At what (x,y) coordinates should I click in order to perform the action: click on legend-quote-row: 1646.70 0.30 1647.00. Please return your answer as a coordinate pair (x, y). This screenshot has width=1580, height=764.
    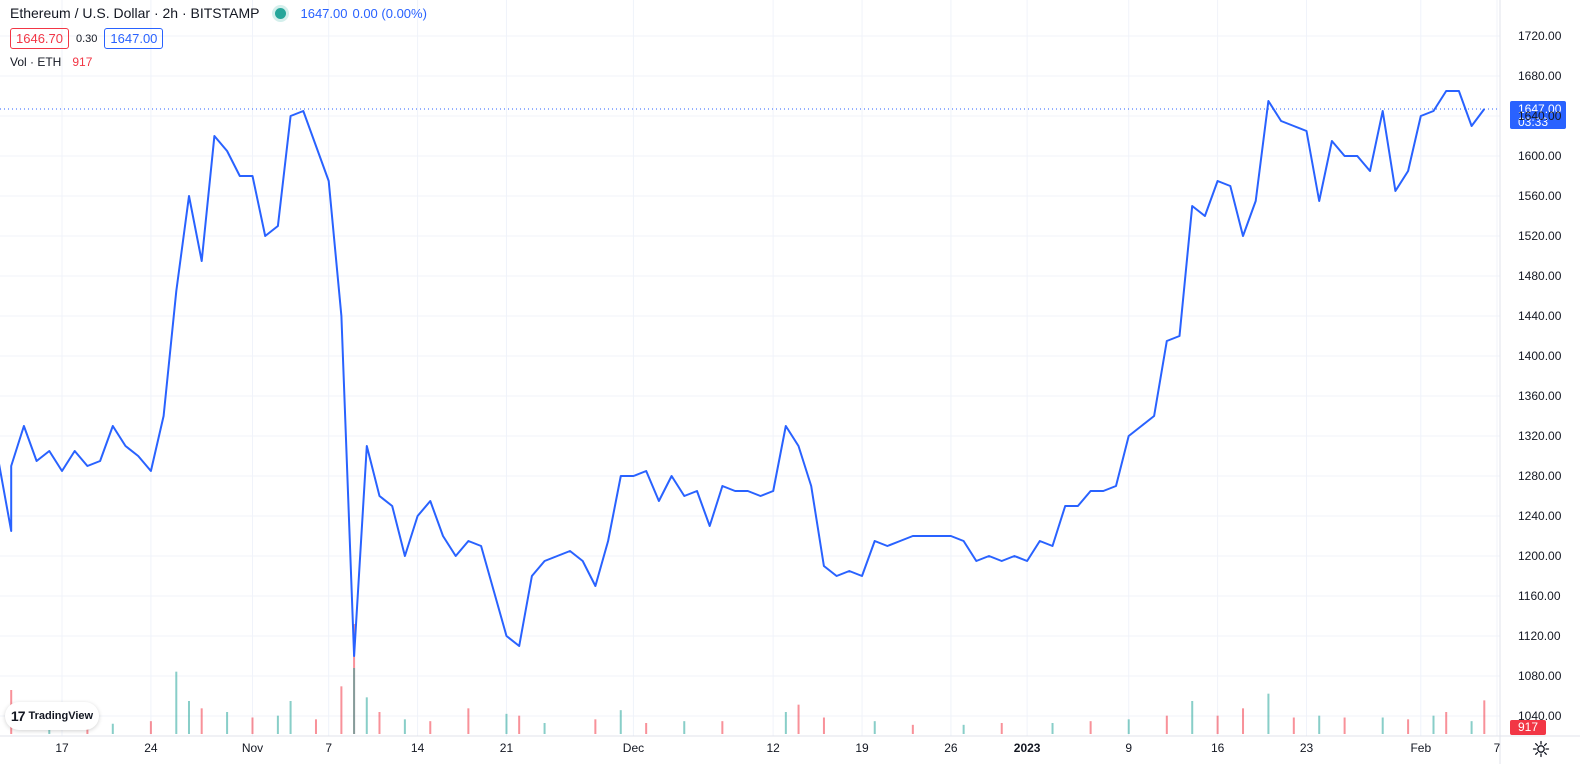
    Looking at the image, I should click on (87, 38).